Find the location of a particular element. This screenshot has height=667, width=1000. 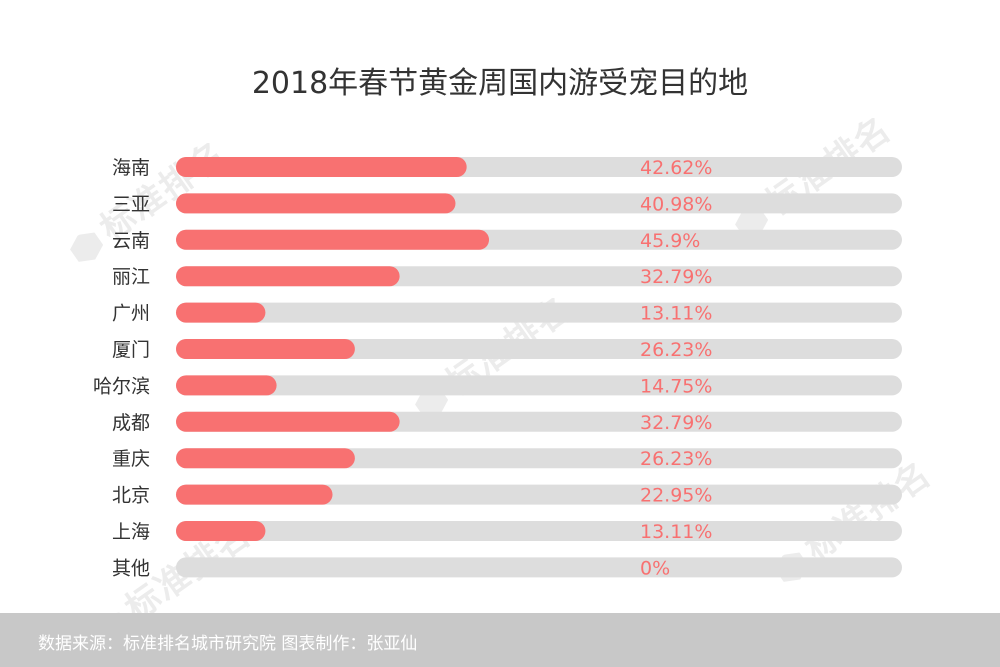

footer-source-text: 数据来源：标准排名城市研究院 图表制作：张亚仙 is located at coordinates (228, 644).